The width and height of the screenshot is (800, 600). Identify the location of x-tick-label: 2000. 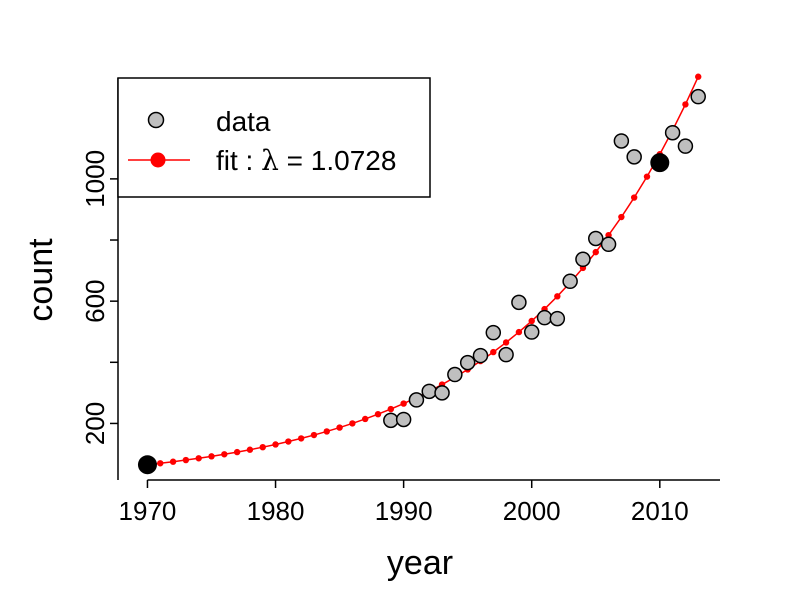
(532, 511).